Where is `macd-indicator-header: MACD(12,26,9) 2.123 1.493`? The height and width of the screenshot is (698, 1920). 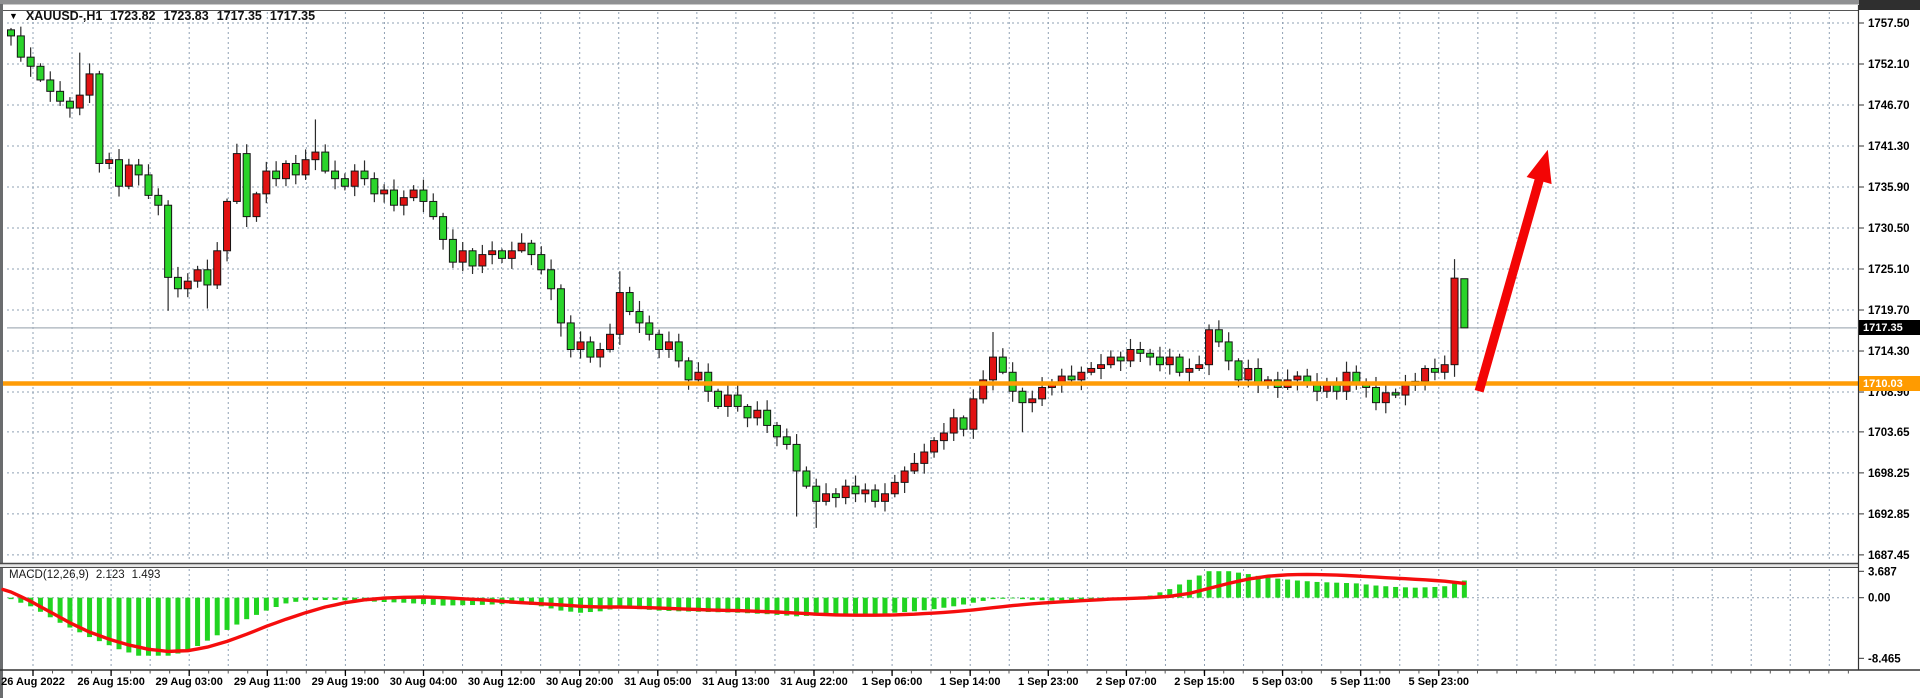 macd-indicator-header: MACD(12,26,9) 2.123 1.493 is located at coordinates (84, 575).